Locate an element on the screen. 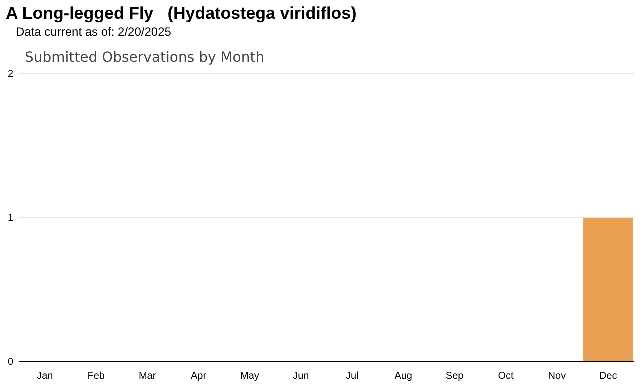 The image size is (640, 390). x-tick-label: Sep is located at coordinates (455, 376).